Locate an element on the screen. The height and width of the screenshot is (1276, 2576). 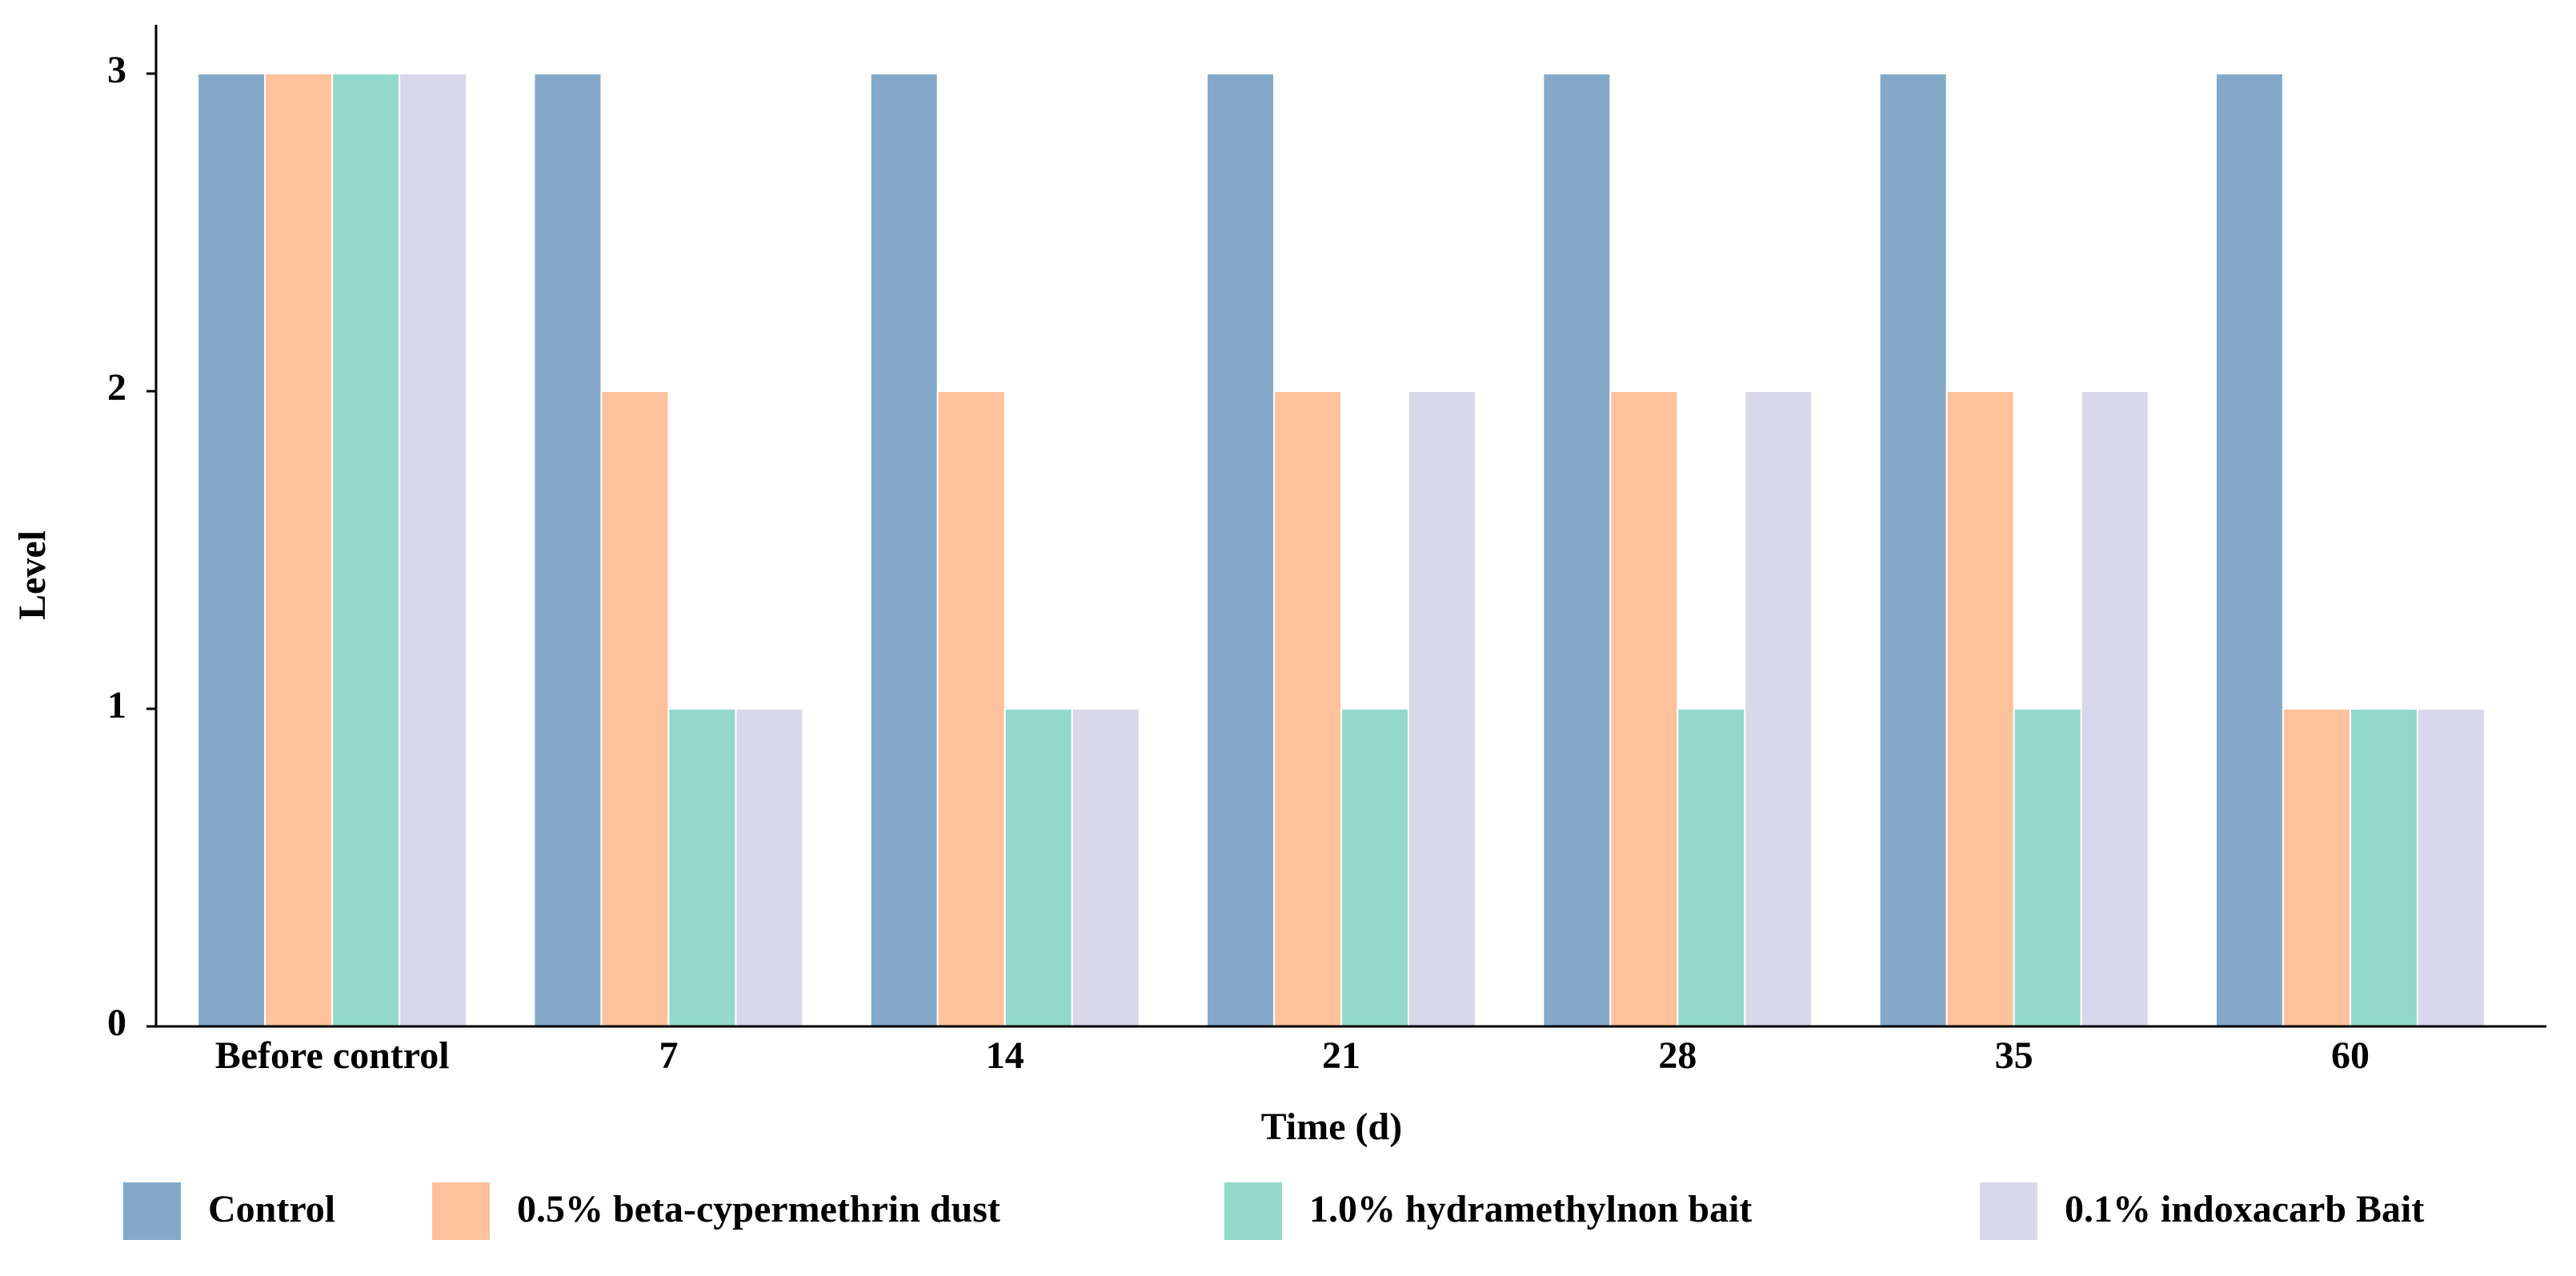
legend-label: 1.0% hydramethylnon bait is located at coordinates (1530, 1209).